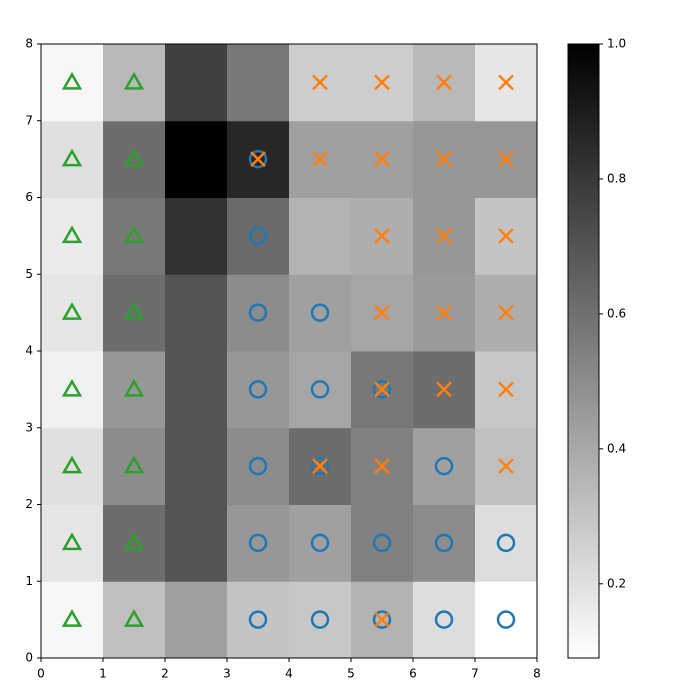 The image size is (676, 690). What do you see at coordinates (616, 313) in the screenshot?
I see `colorbar-tick-label: 0.6` at bounding box center [616, 313].